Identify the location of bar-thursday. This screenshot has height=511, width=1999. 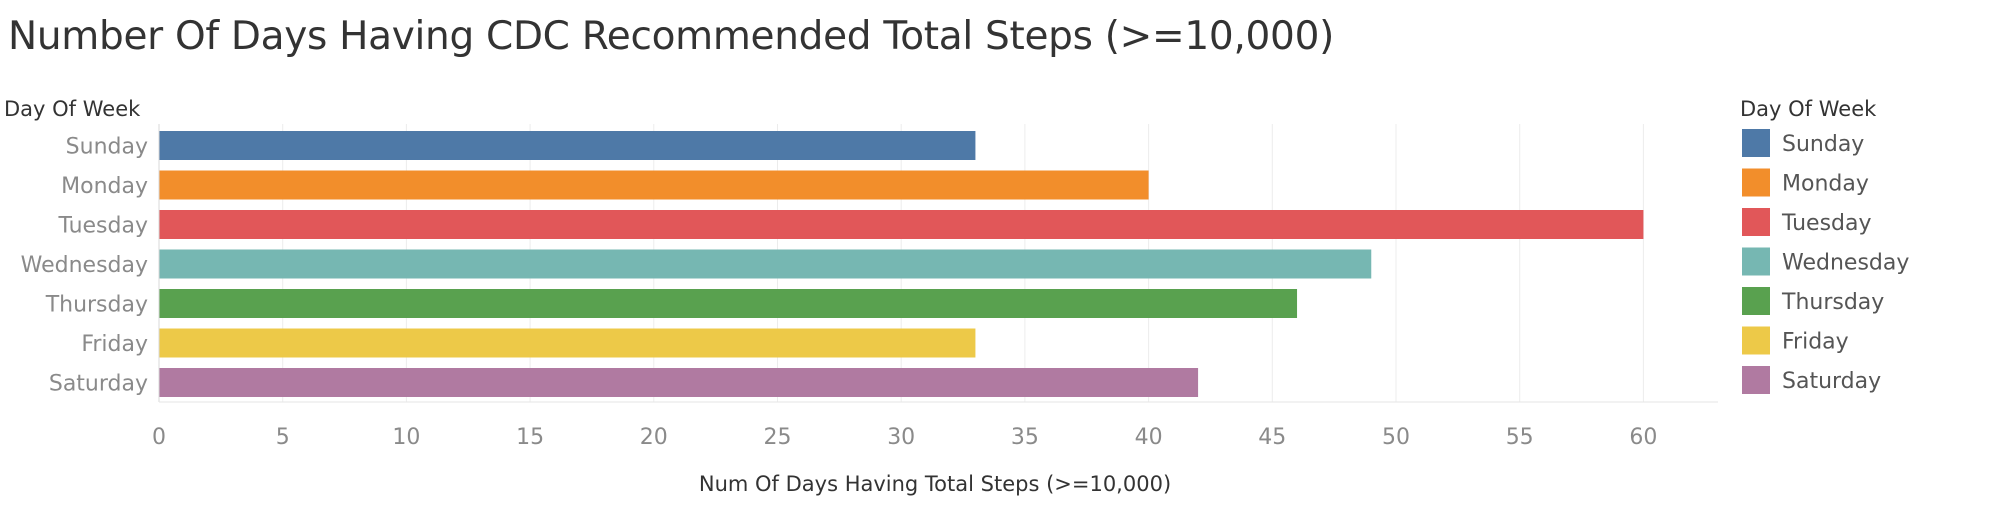
(728, 303).